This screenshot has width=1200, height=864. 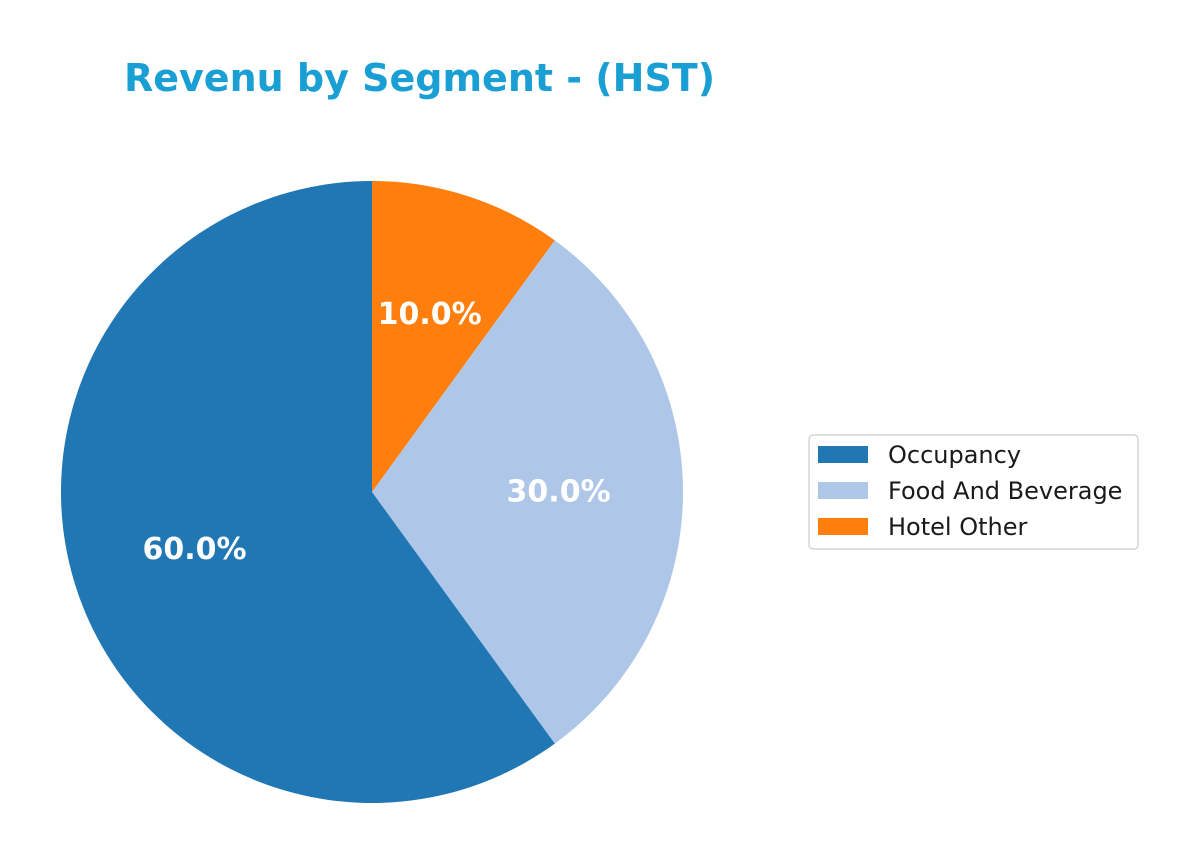 What do you see at coordinates (843, 490) in the screenshot?
I see `legend-swatch-food-and-beverage` at bounding box center [843, 490].